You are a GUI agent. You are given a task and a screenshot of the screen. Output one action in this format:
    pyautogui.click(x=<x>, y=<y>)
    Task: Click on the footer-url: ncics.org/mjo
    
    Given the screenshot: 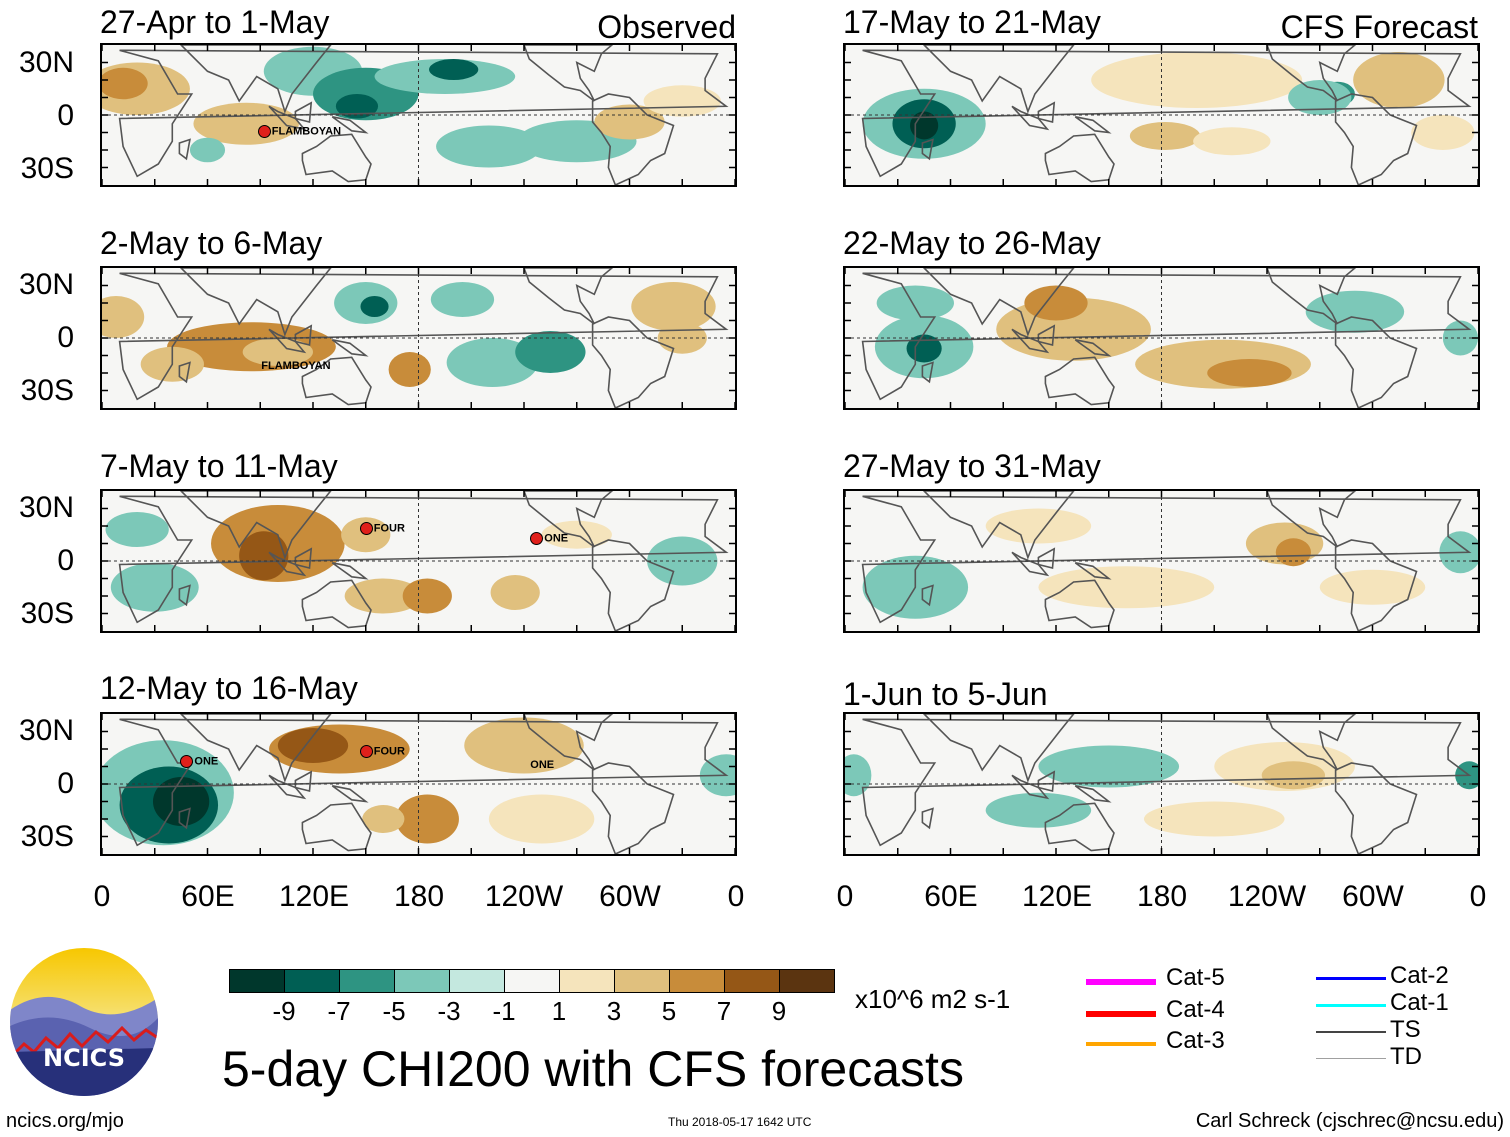 What is the action you would take?
    pyautogui.click(x=65, y=1121)
    